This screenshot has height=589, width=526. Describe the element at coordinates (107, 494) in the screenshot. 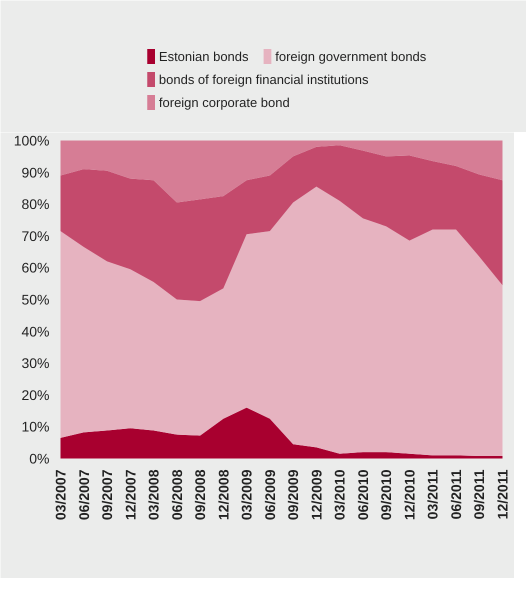

I see `x-tick-label: 09/2007` at that location.